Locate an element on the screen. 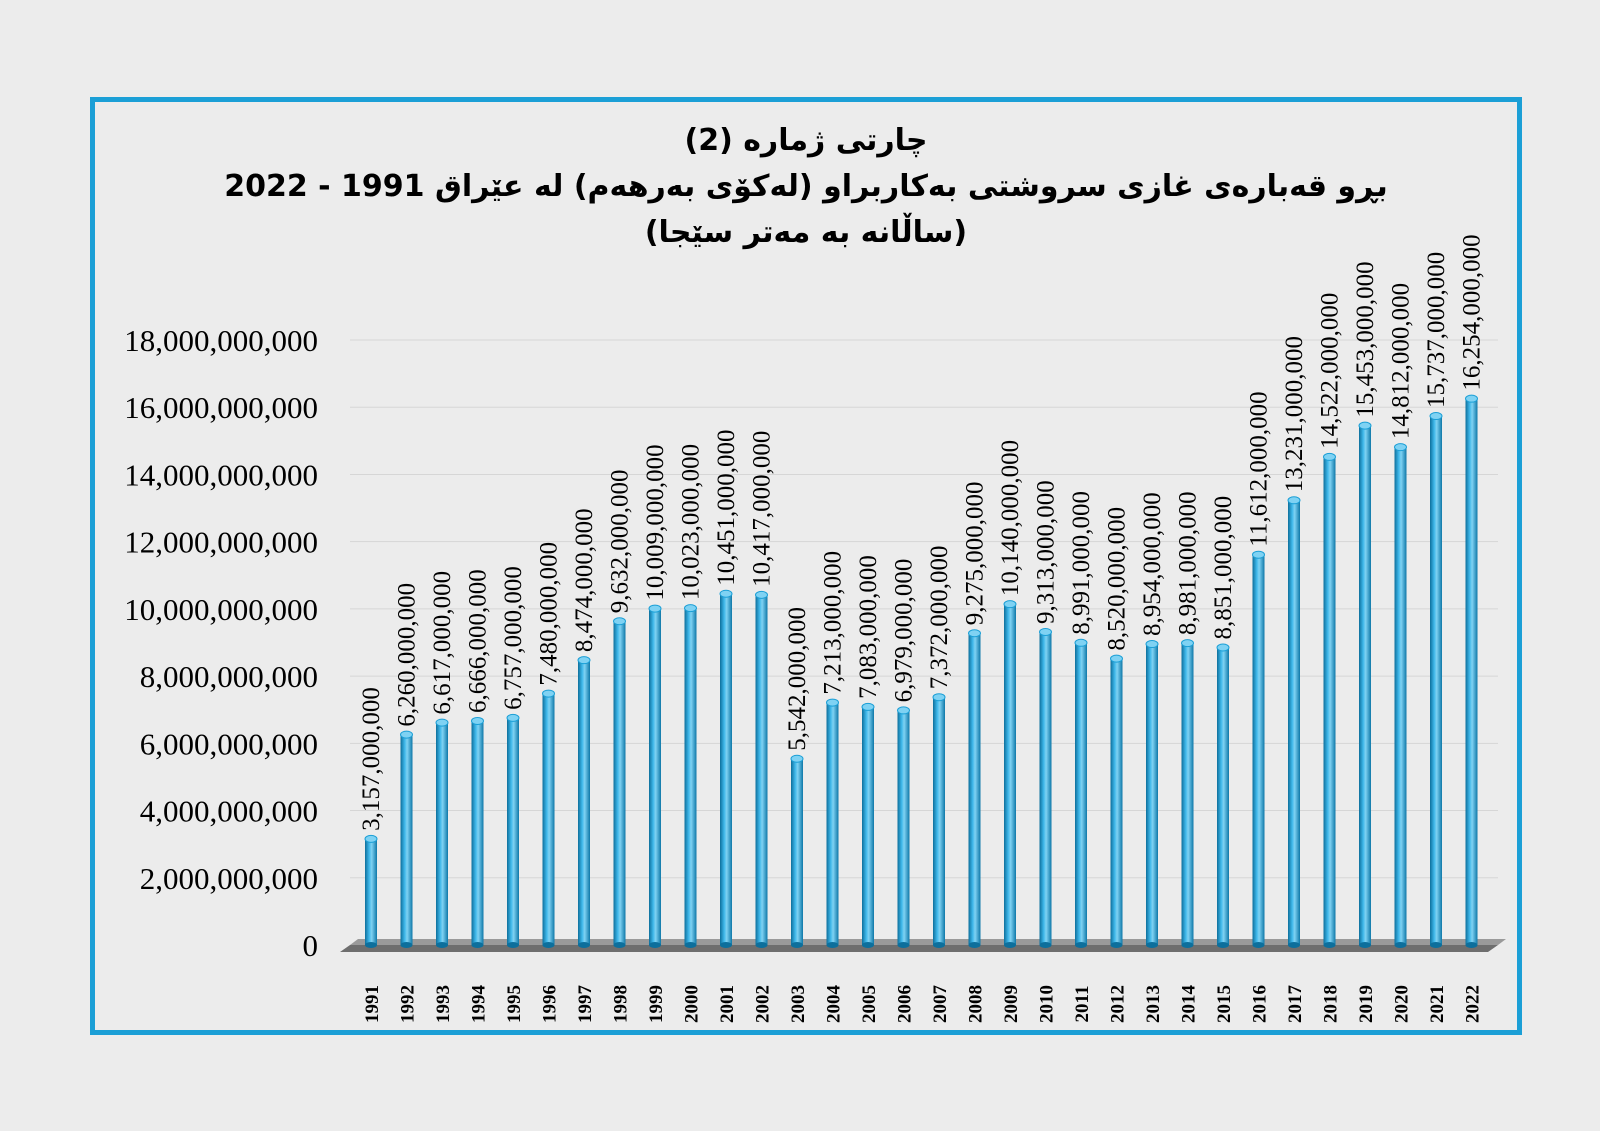  bar-2014 is located at coordinates (1187, 793).